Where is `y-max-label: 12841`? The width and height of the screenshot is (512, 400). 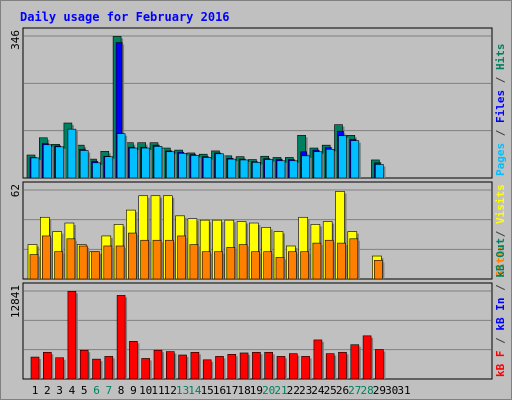 y-max-label: 12841 is located at coordinates (15, 301).